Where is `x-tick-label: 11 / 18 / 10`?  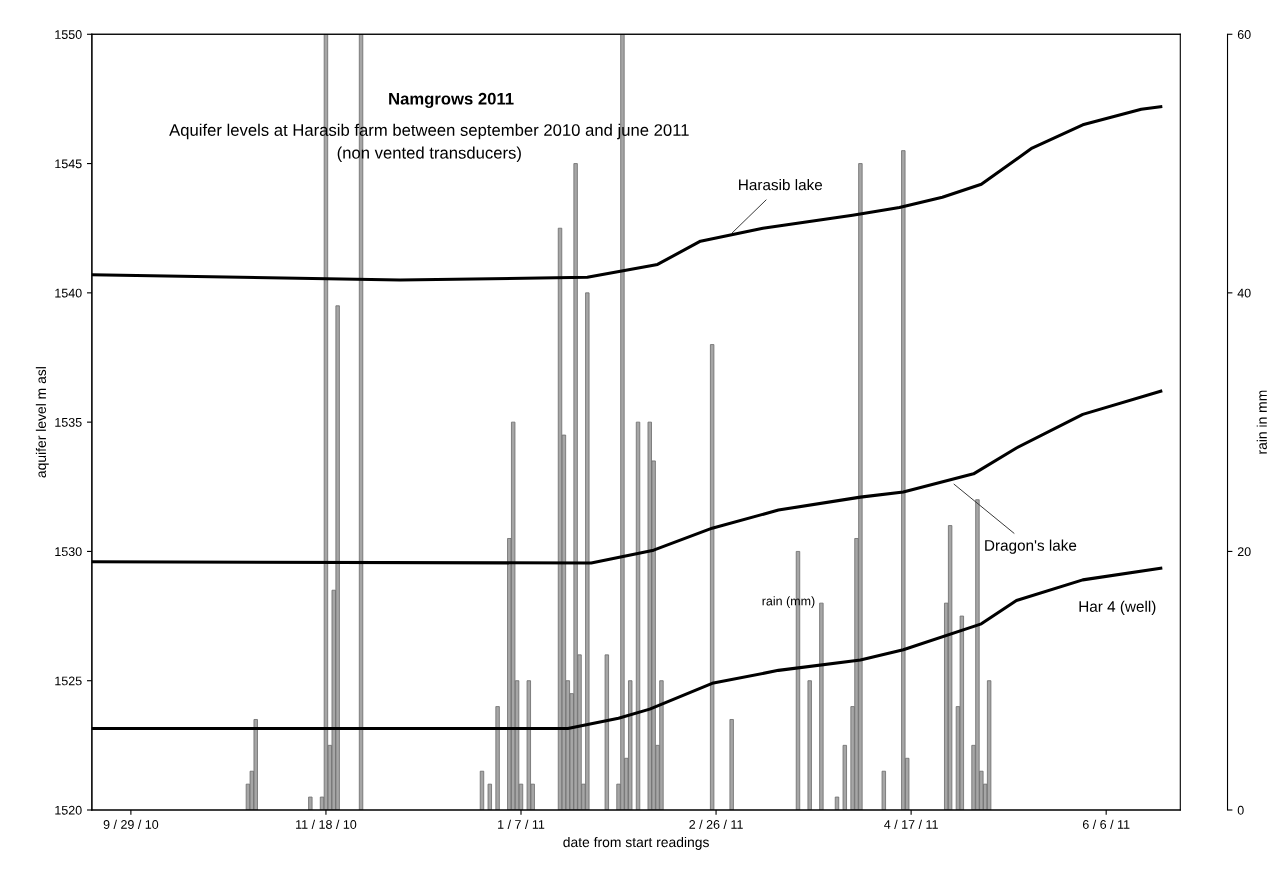
x-tick-label: 11 / 18 / 10 is located at coordinates (326, 824).